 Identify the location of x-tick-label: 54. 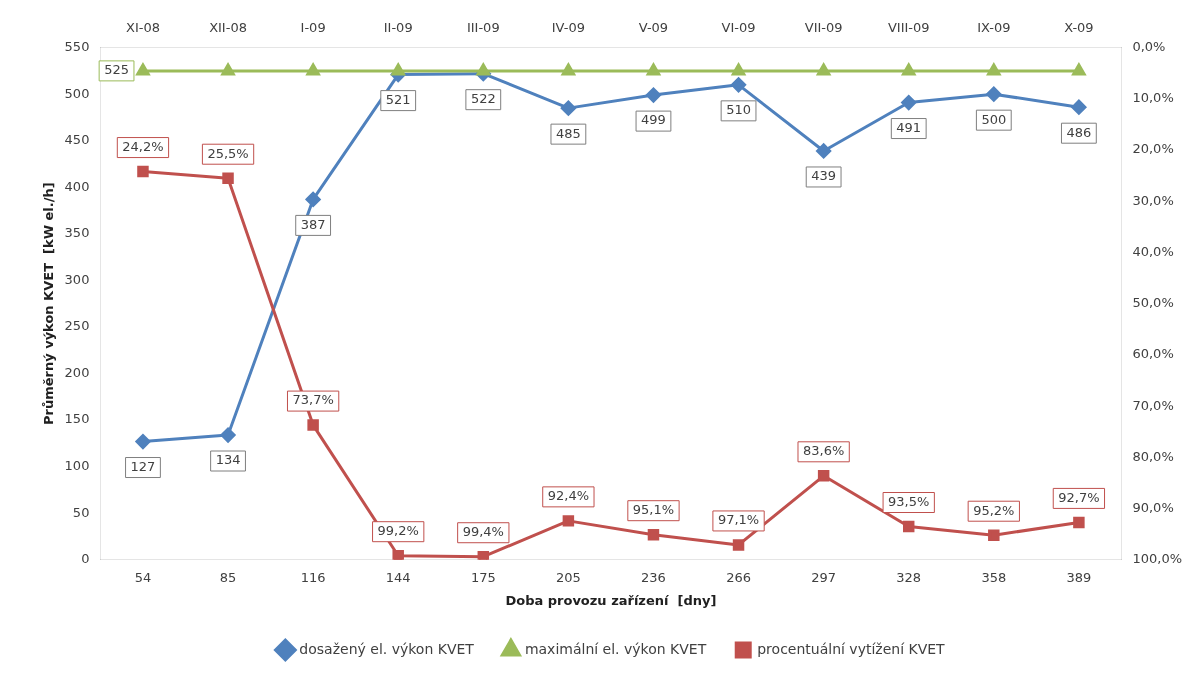
(143, 577).